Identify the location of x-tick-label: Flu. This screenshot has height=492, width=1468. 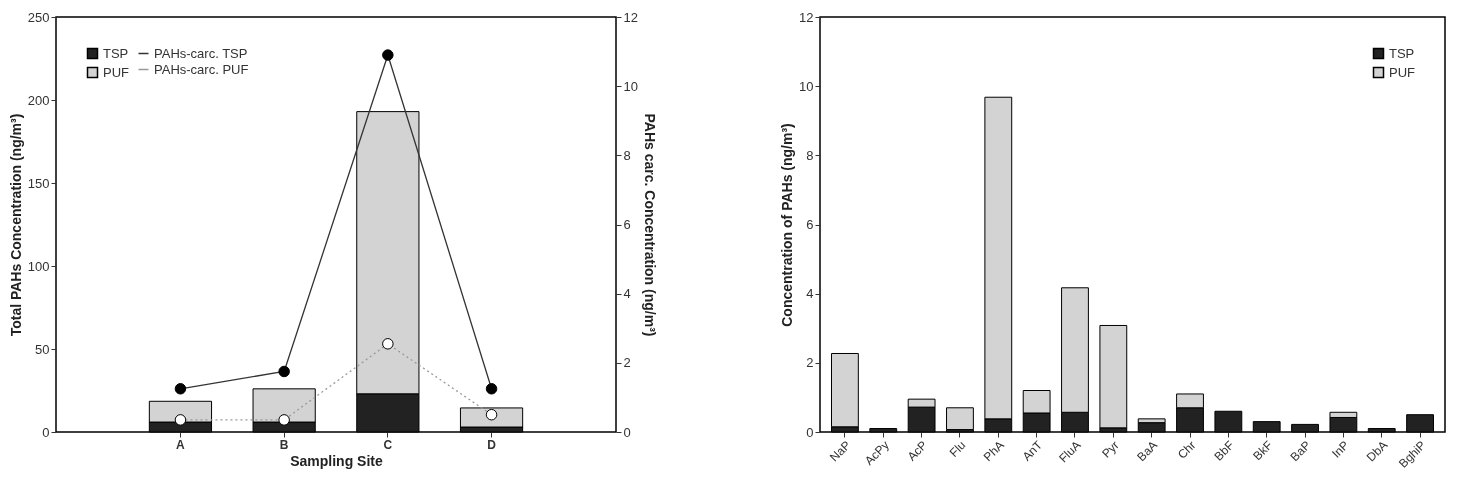
(957, 449).